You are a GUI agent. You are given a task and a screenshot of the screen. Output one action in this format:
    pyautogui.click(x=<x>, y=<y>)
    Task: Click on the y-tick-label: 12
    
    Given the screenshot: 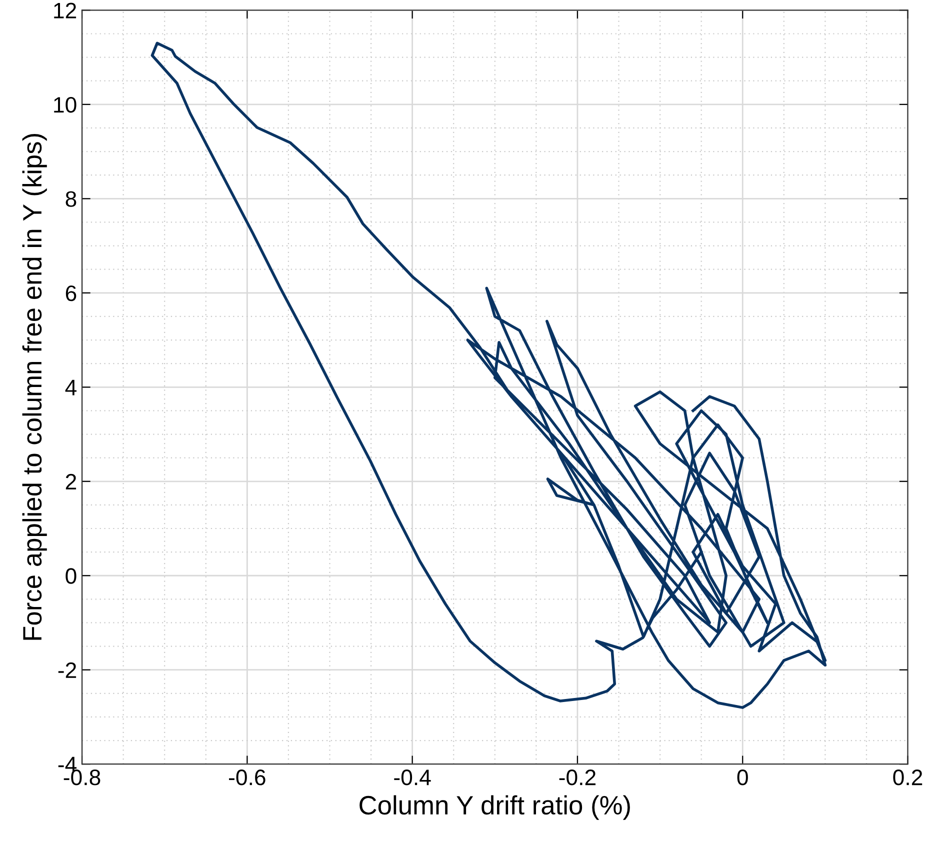 What is the action you would take?
    pyautogui.click(x=65, y=10)
    